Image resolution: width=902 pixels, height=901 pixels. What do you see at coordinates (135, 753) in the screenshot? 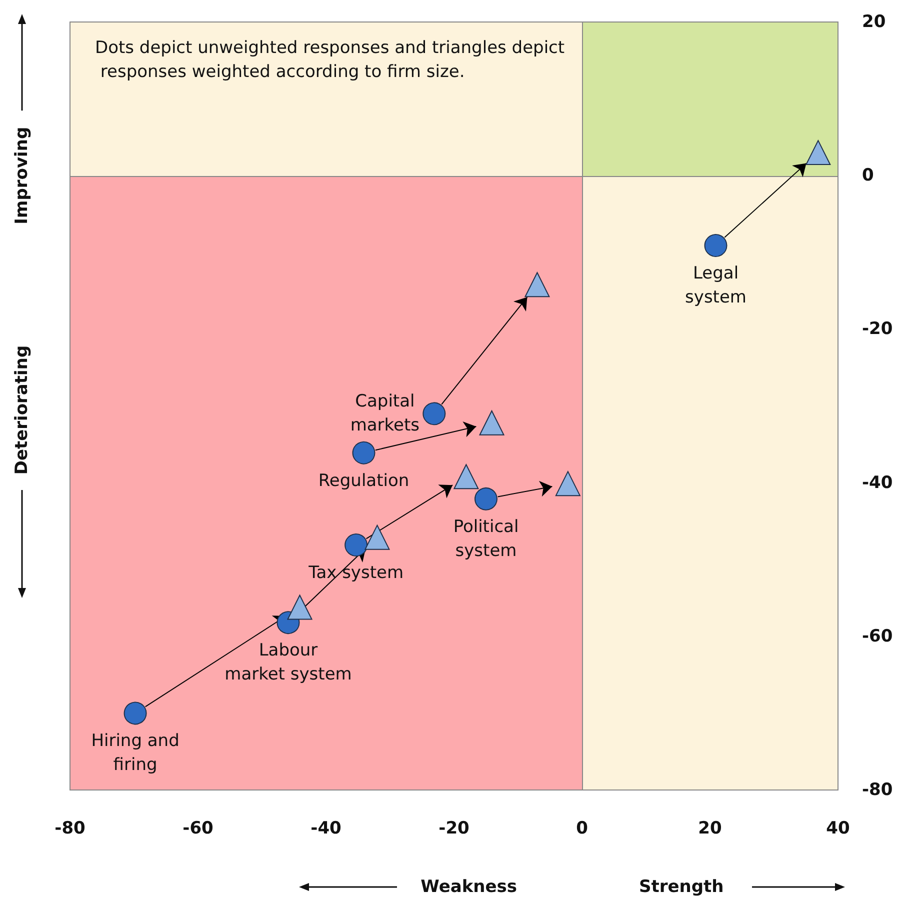
I see `annotation: Hiring and firing` at bounding box center [135, 753].